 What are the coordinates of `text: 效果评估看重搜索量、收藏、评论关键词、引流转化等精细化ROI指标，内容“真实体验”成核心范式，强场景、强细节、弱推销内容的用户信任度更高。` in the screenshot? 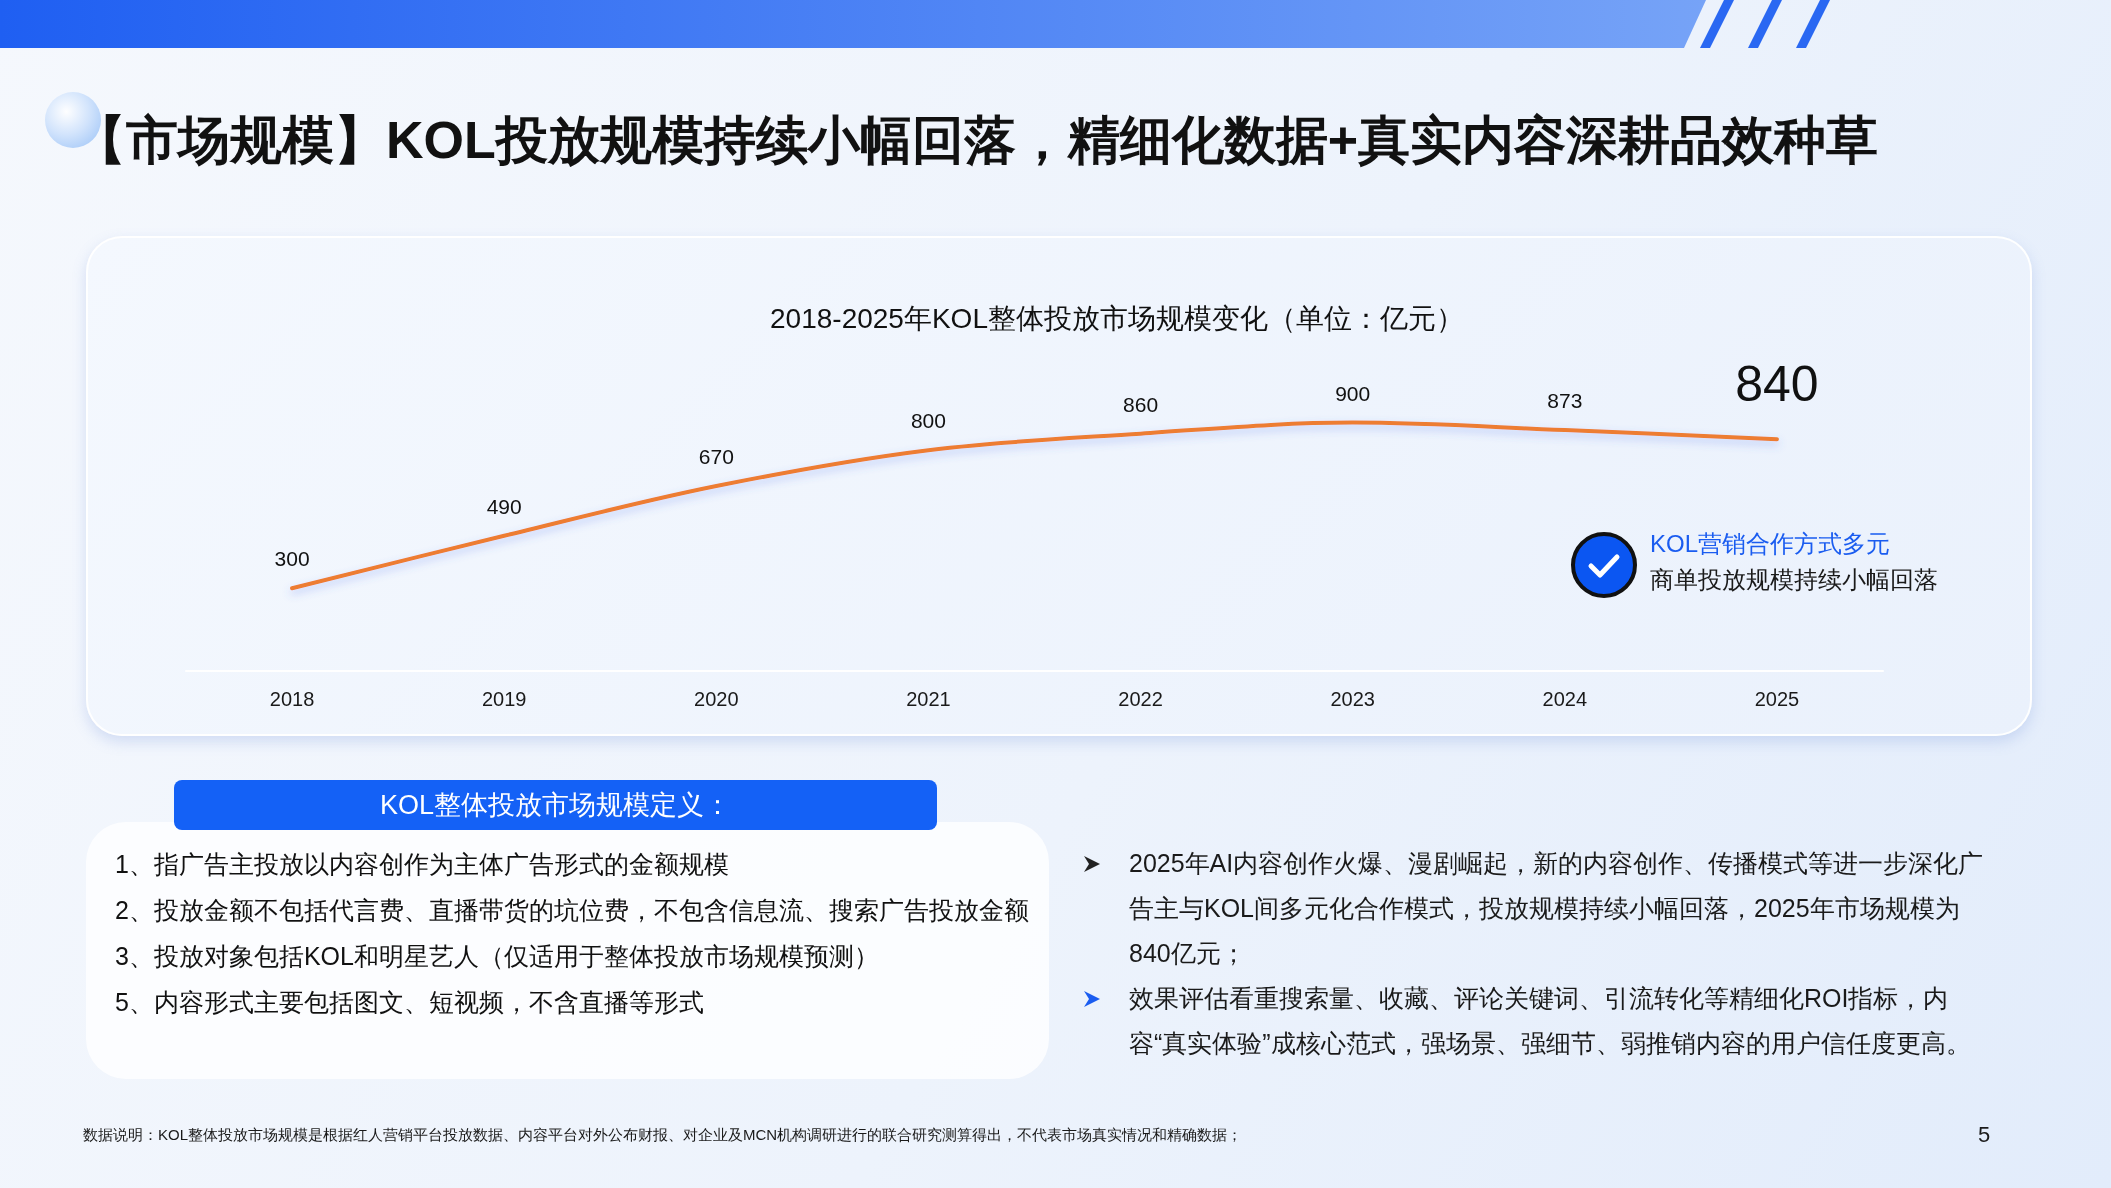 It's located at (1550, 1021).